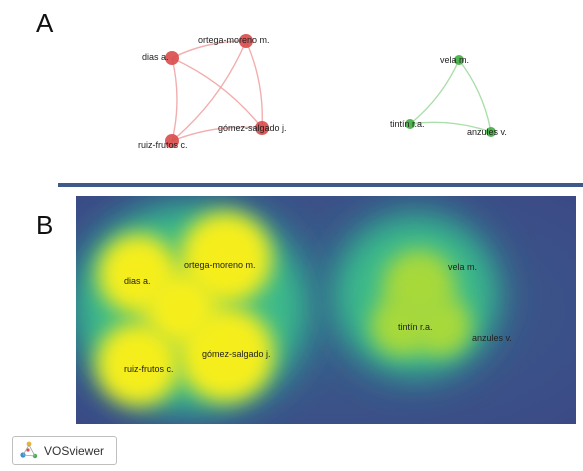  What do you see at coordinates (174, 99) in the screenshot?
I see `link-dias-ruiz` at bounding box center [174, 99].